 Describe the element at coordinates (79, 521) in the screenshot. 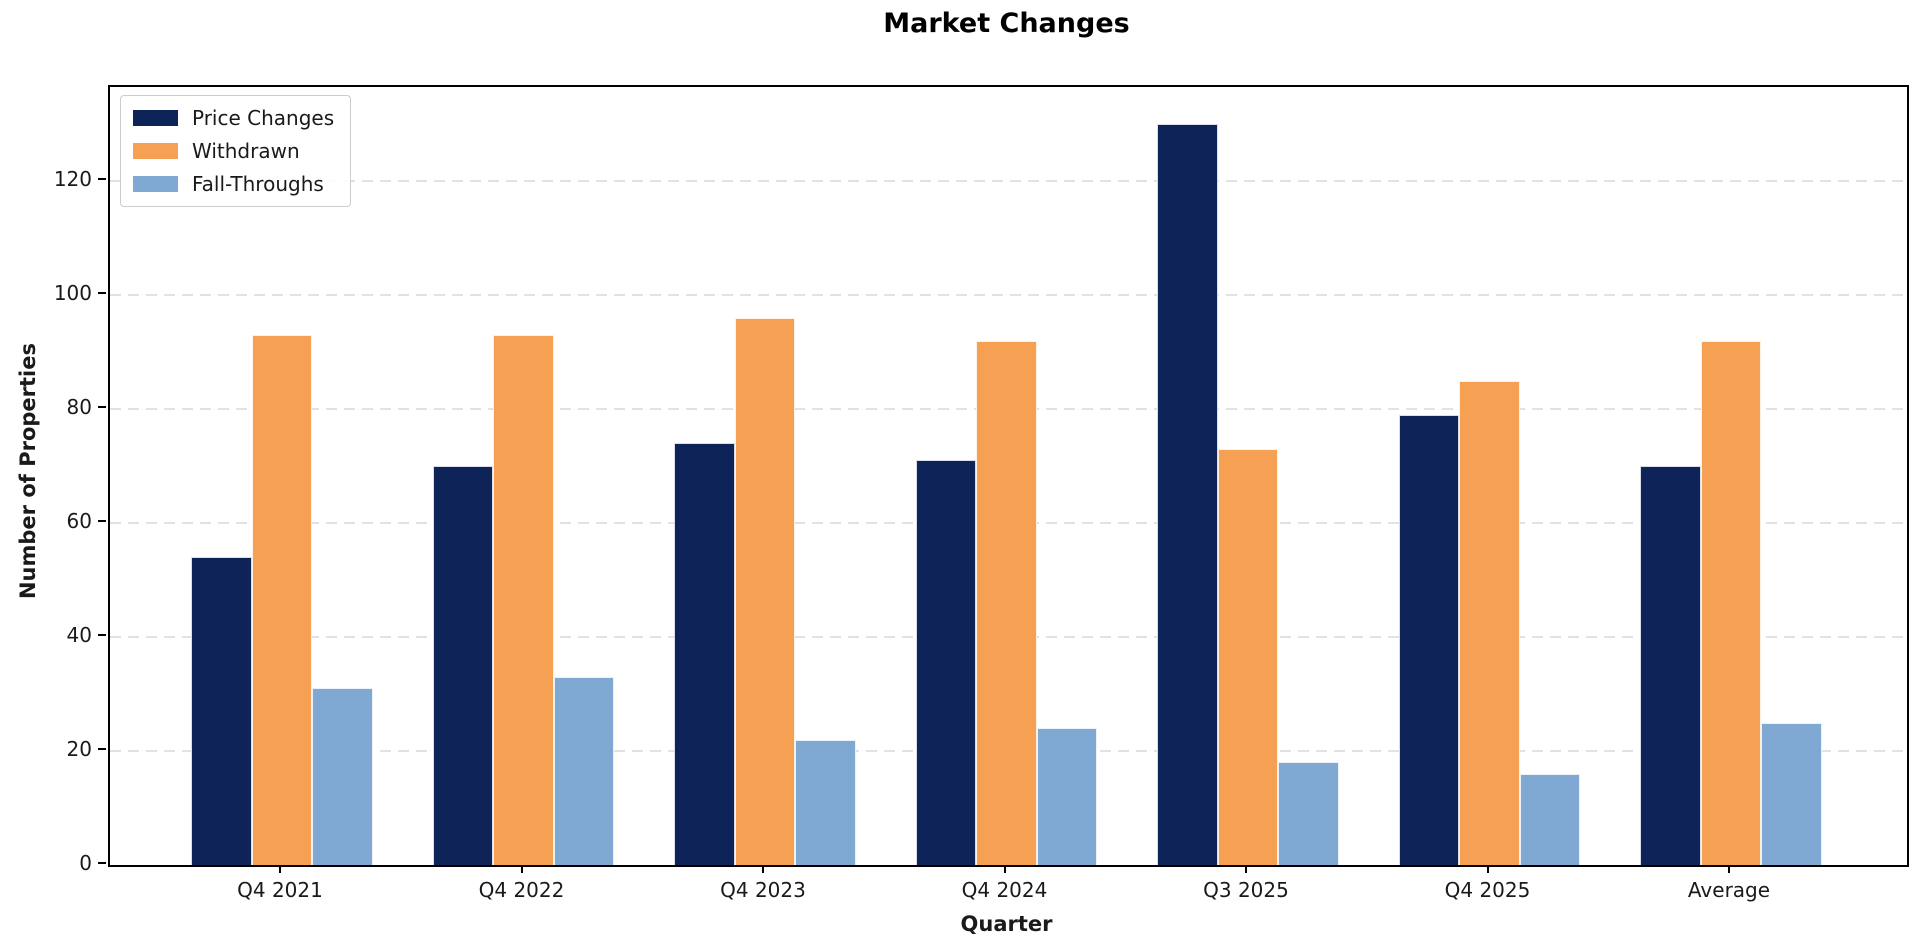

I see `y-tick-label: 60` at that location.